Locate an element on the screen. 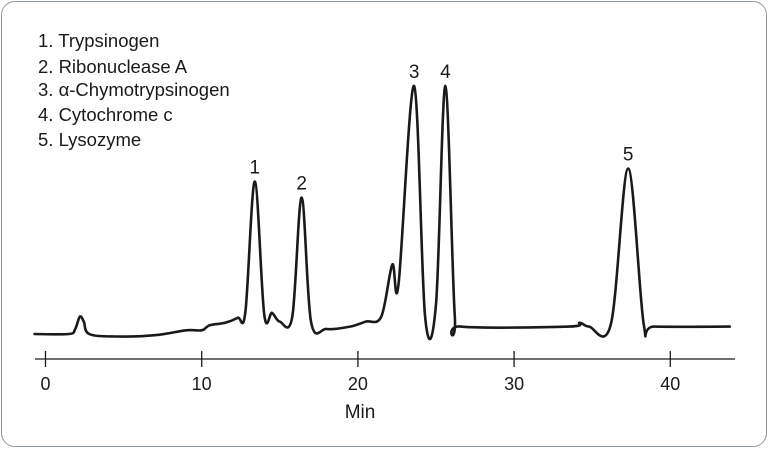  peak-label: 3 is located at coordinates (414, 72).